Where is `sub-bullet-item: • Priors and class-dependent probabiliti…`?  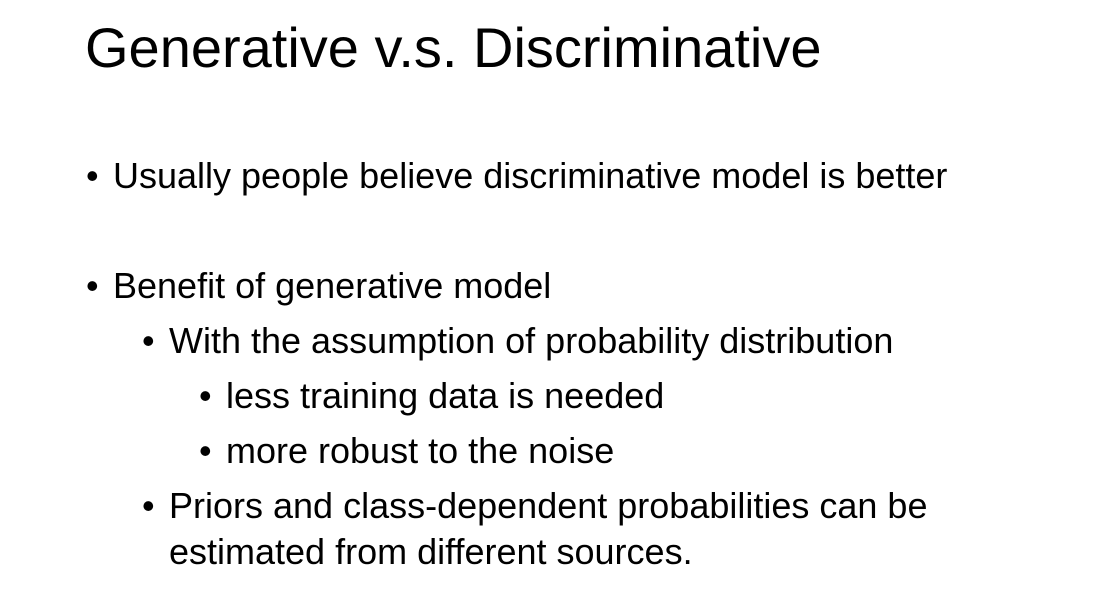
sub-bullet-item: • Priors and class-dependent probabiliti… is located at coordinates (595, 529).